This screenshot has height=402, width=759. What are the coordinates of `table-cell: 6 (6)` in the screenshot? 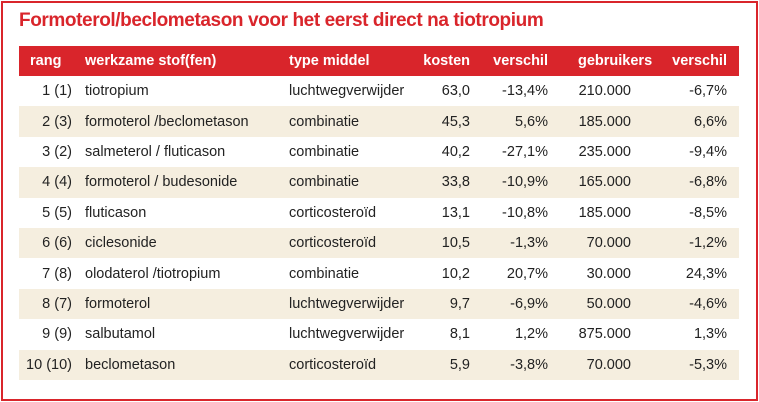 It's located at (47, 243).